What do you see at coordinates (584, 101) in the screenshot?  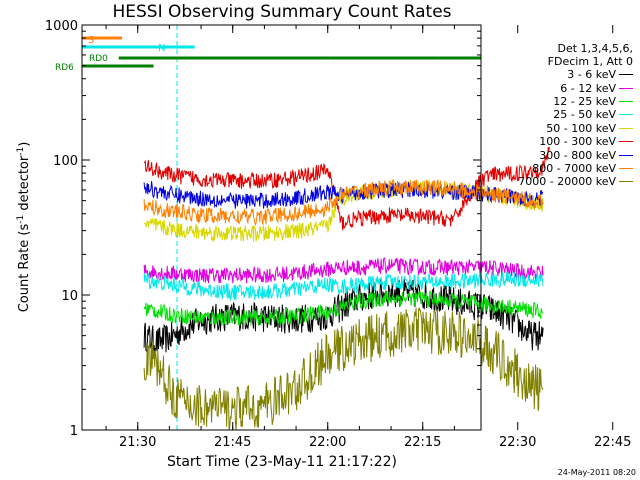 I see `legend-entry-label: 12 - 25 keV` at bounding box center [584, 101].